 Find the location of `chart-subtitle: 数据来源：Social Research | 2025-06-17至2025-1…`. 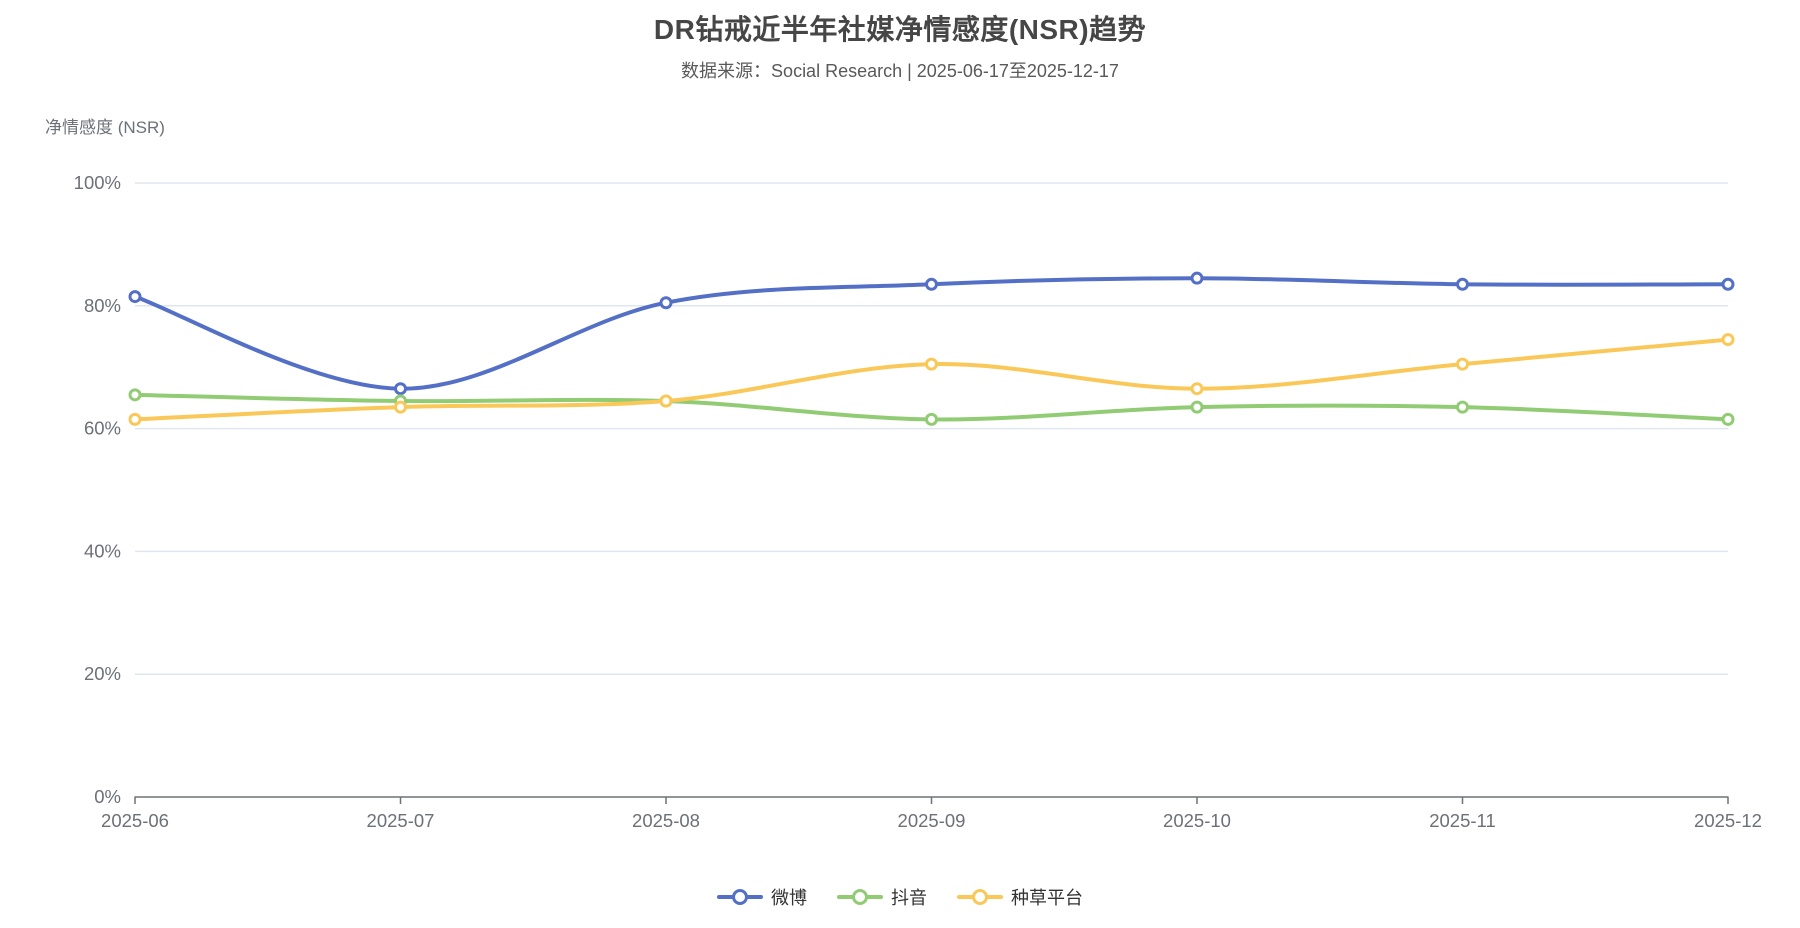

chart-subtitle: 数据来源：Social Research | 2025-06-17至2025-1… is located at coordinates (900, 71).